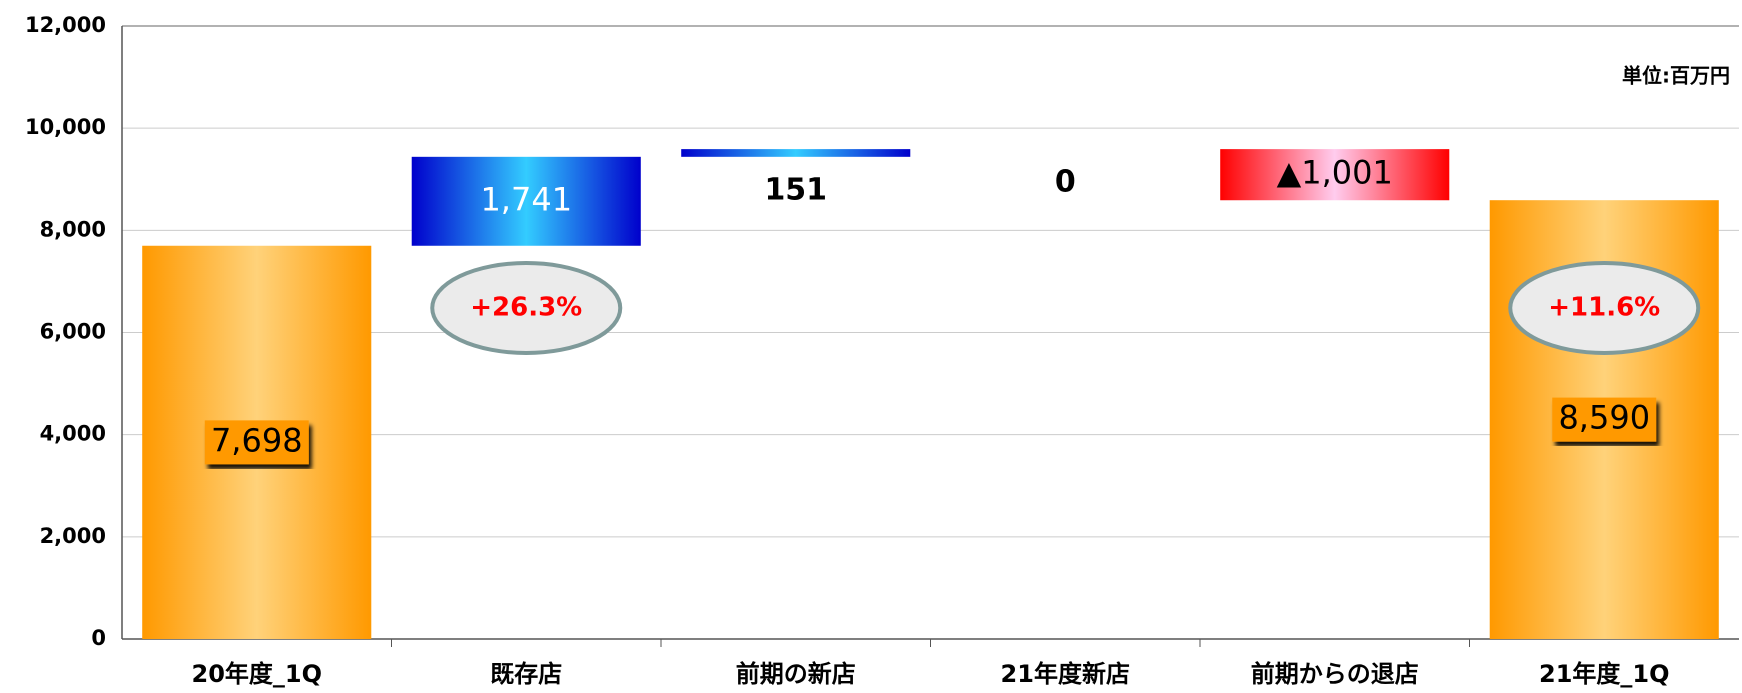 This screenshot has height=693, width=1742. Describe the element at coordinates (796, 674) in the screenshot. I see `x-tick-label: 前期の新店` at that location.